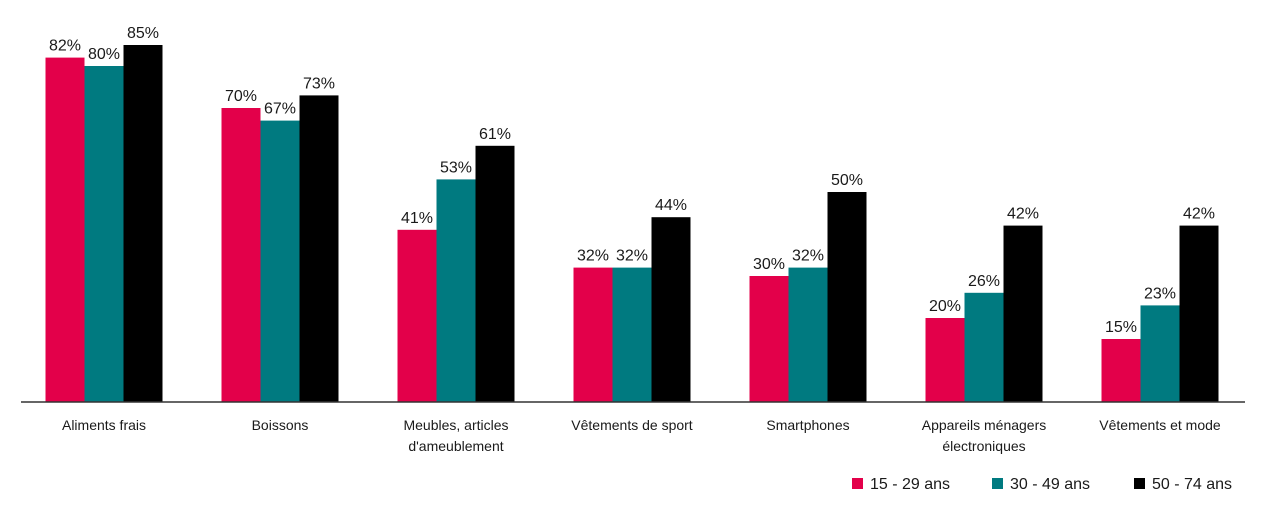  I want to click on data-label: 23%, so click(1160, 293).